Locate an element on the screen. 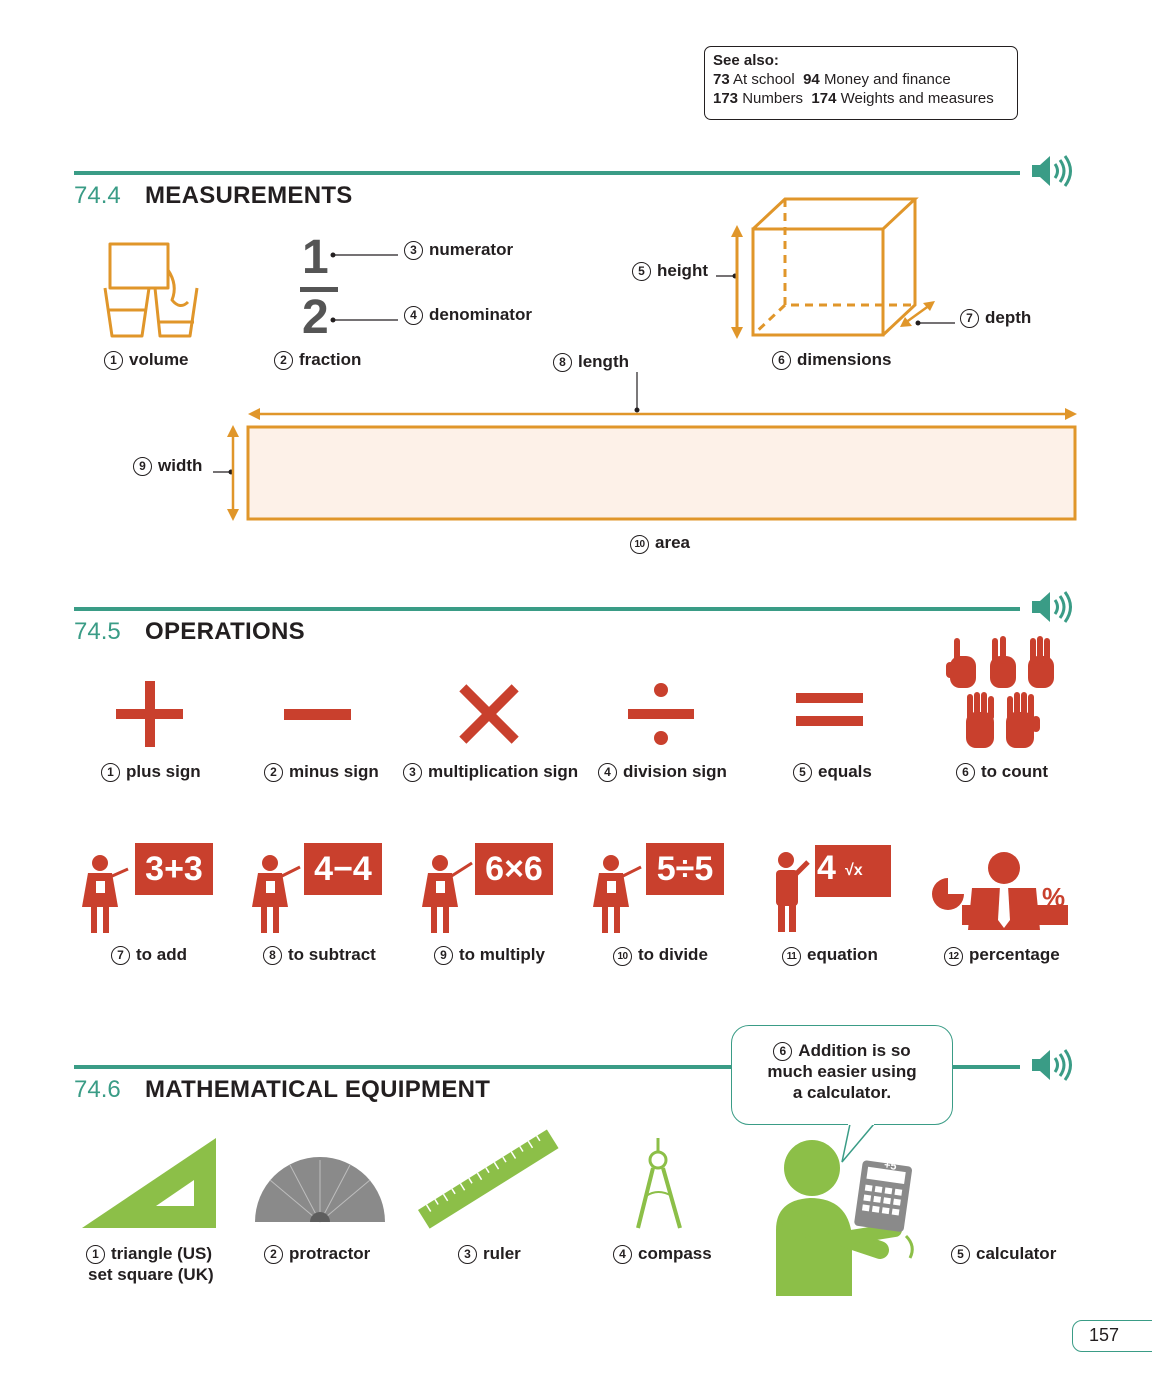  label-denominator: 4 denominator is located at coordinates (468, 315).